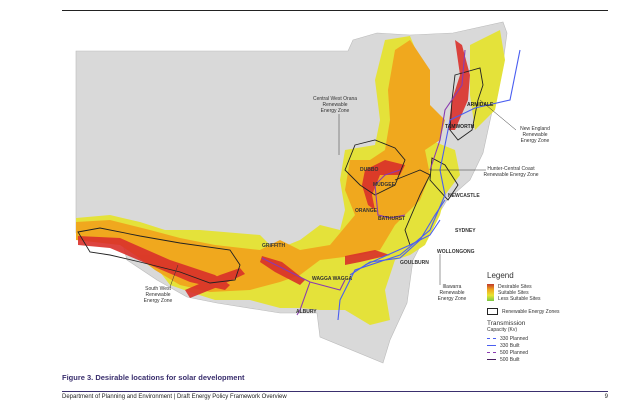 The image size is (640, 409). I want to click on new-england-rez-outline, so click(466, 104).